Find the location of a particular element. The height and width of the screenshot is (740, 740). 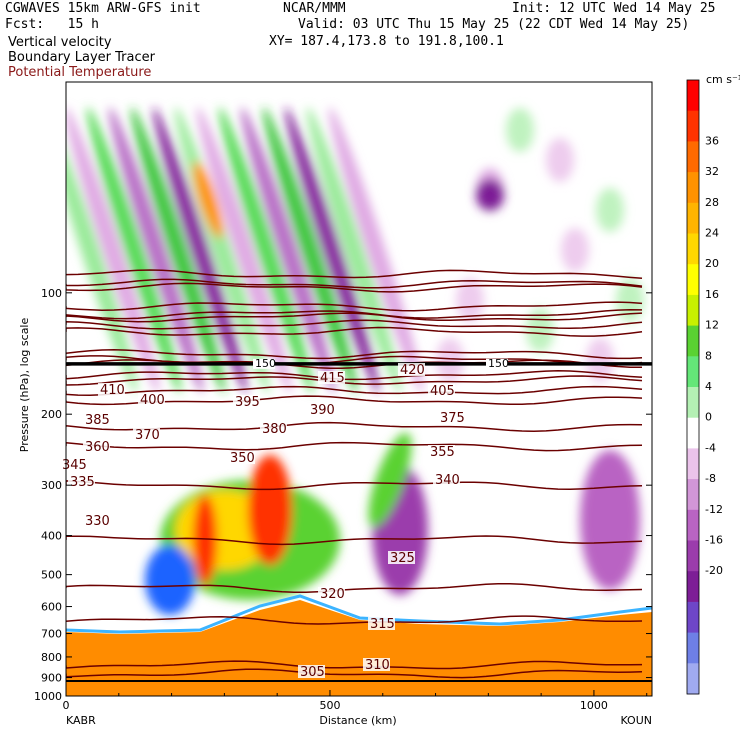

x-tick-label: 0 is located at coordinates (66, 705).